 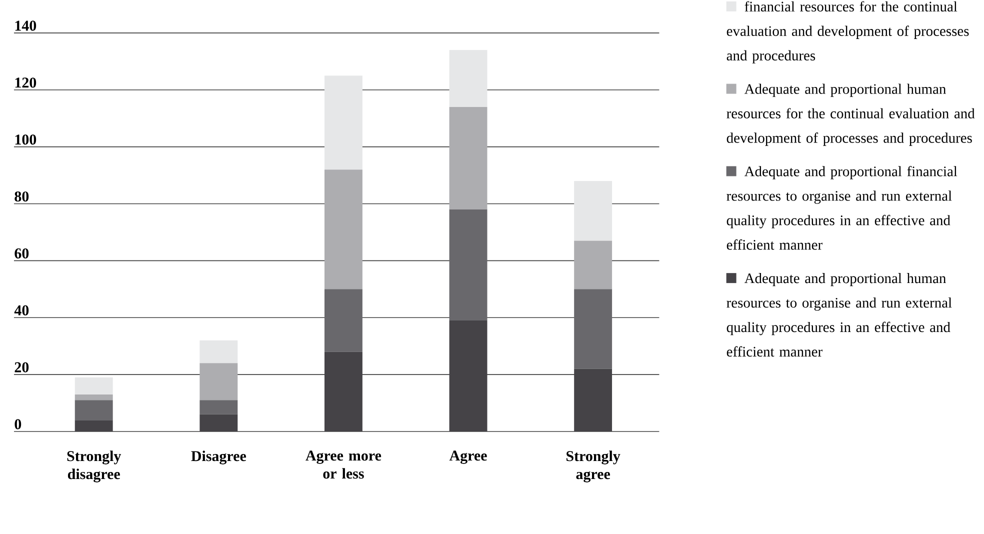 I want to click on x-tick-label: Strongly agree, so click(x=593, y=466).